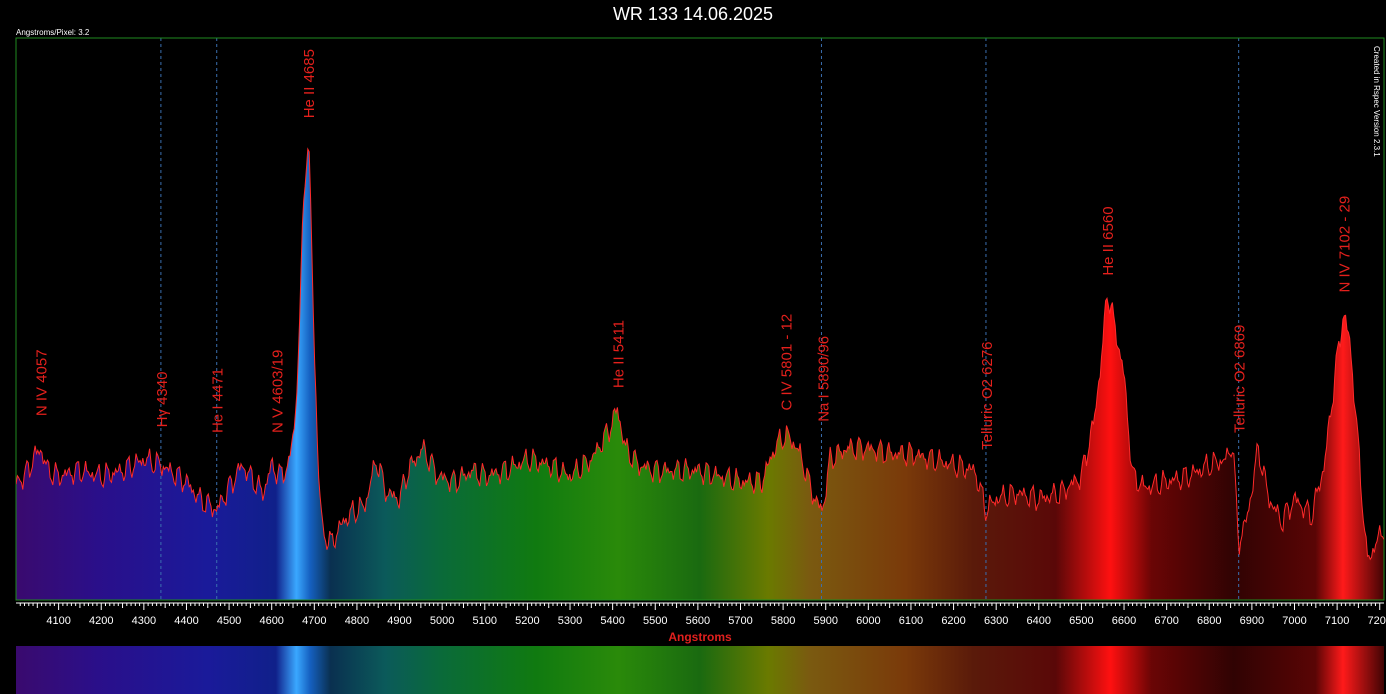 The width and height of the screenshot is (1386, 694). I want to click on x-tick-label: 4400, so click(186, 621).